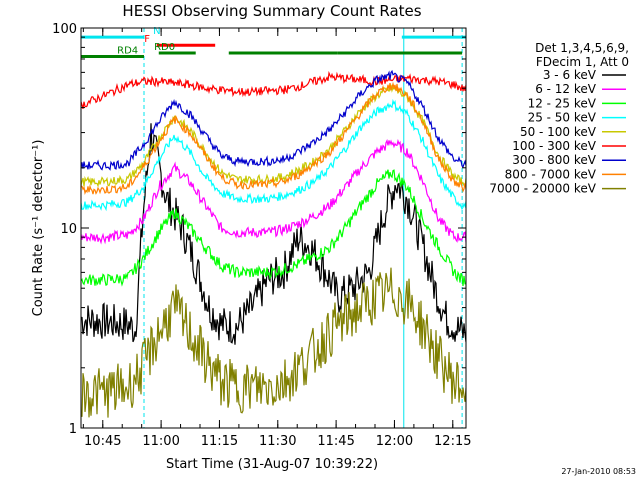  What do you see at coordinates (73, 429) in the screenshot?
I see `y-tick-label-0: 1` at bounding box center [73, 429].